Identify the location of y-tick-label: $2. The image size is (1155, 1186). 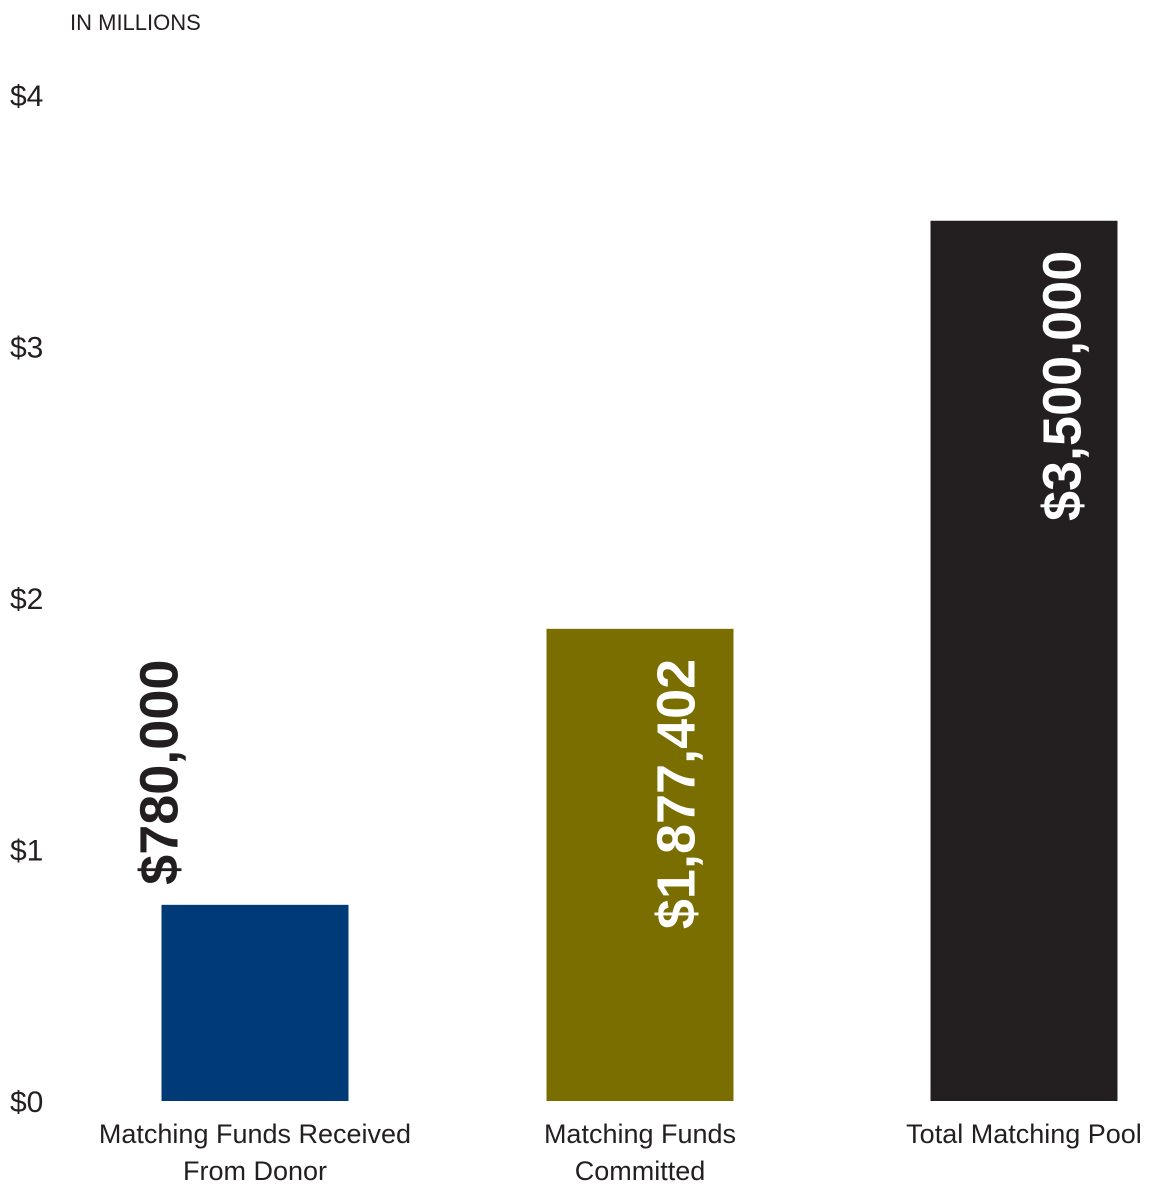
(26, 599).